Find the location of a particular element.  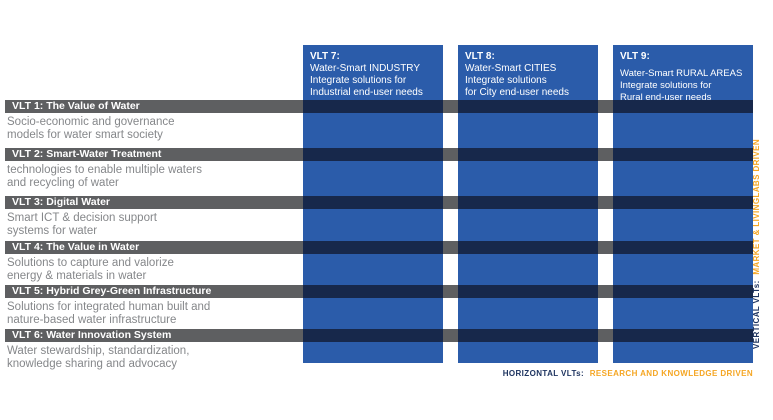

column-title: VLT 9: is located at coordinates (635, 56).